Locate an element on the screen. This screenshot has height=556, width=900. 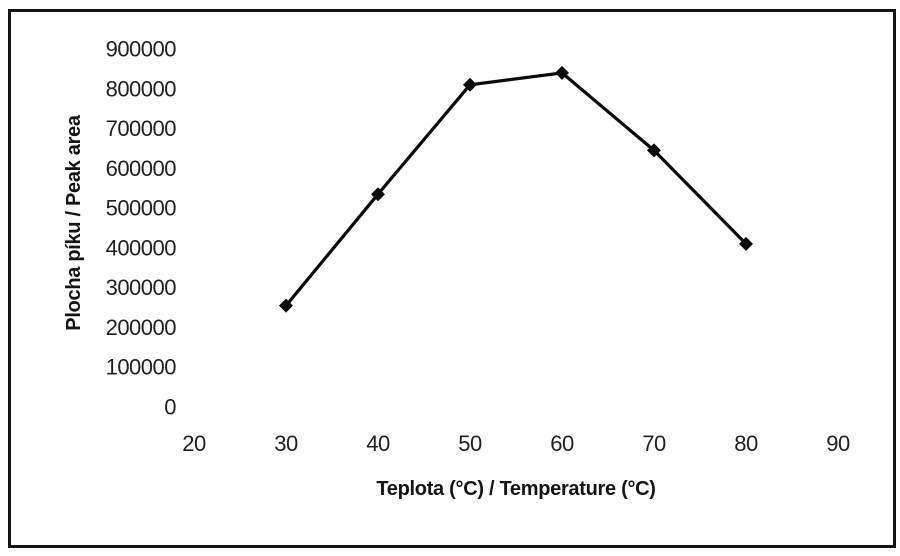
y-tick-label: 200000 is located at coordinates (141, 327).